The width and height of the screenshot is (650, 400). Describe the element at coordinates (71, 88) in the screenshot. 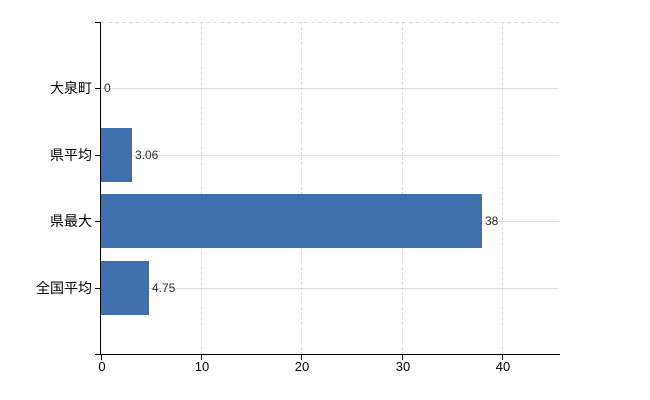

I see `category-label: 大泉町` at that location.